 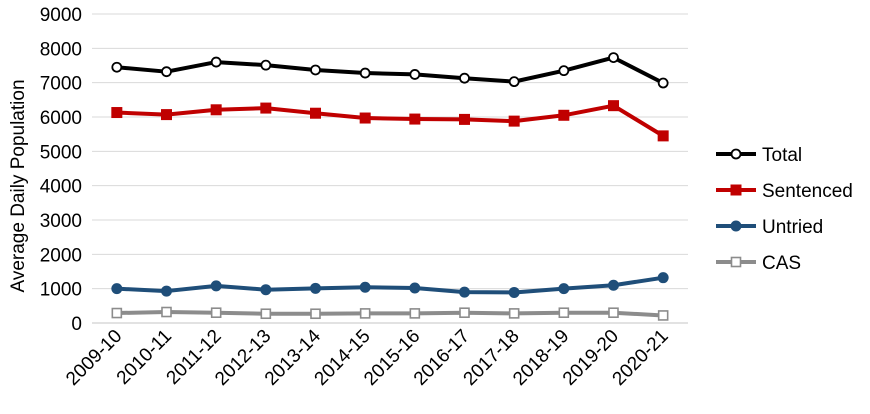 I want to click on y-tick-label: 9000, so click(x=61, y=15).